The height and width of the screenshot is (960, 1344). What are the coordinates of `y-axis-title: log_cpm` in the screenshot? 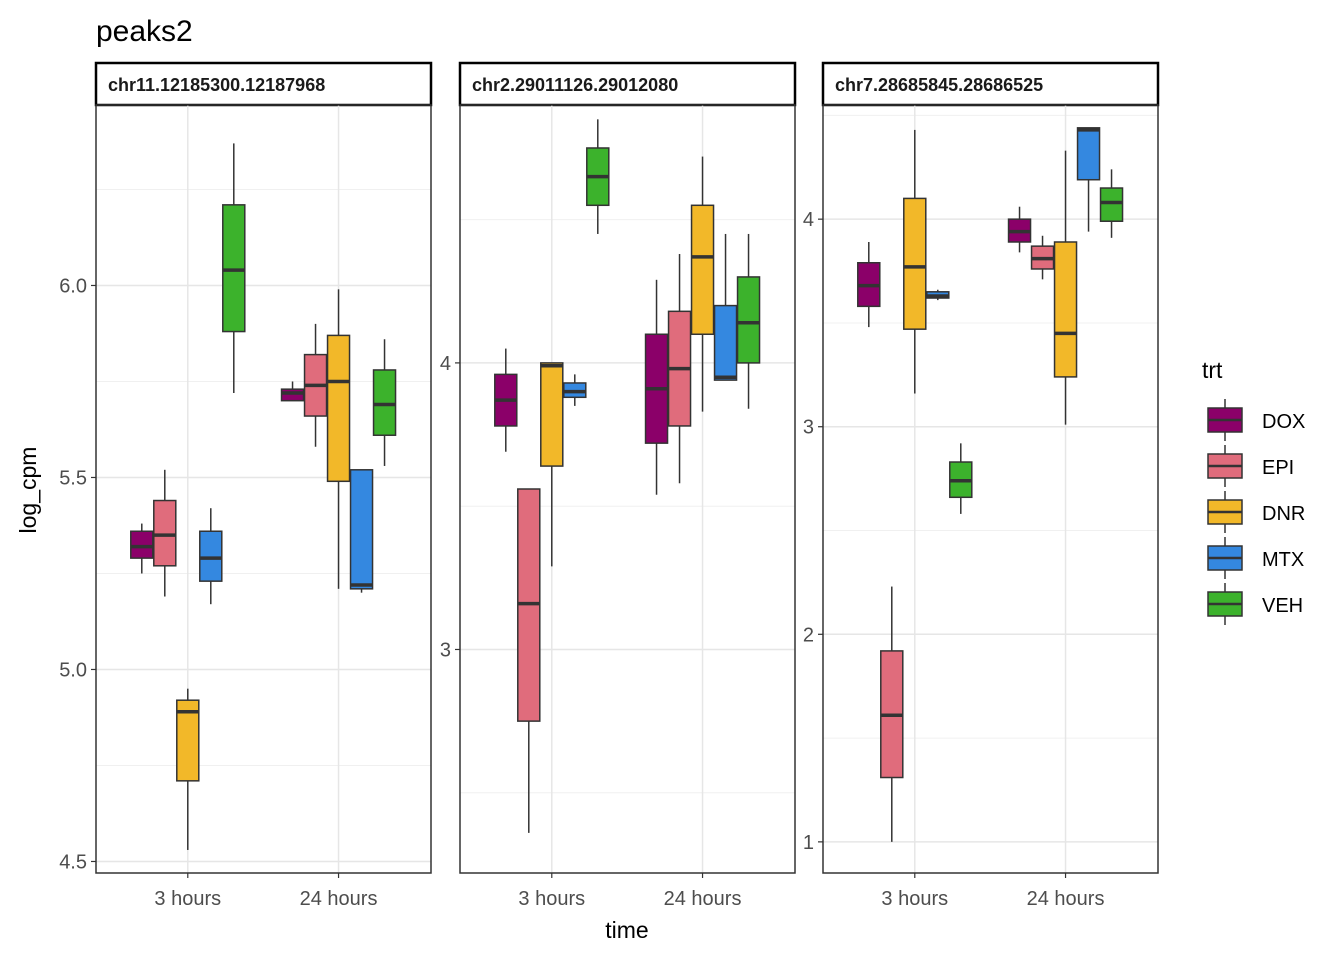 It's located at (28, 490).